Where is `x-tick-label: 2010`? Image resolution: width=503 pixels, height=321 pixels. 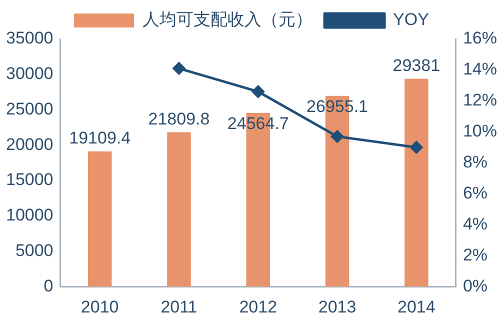 x-tick-label: 2010 is located at coordinates (99, 306).